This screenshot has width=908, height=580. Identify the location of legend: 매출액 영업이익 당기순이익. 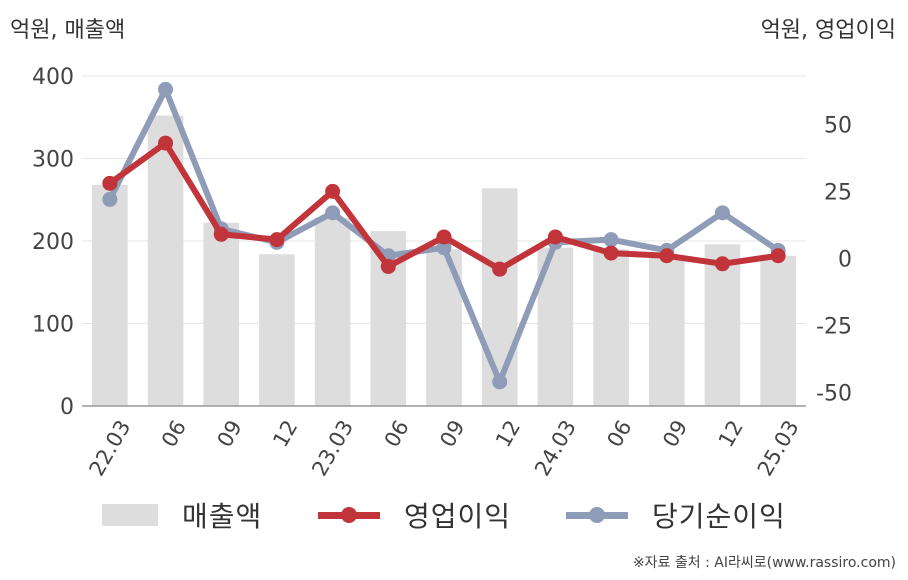
(454, 515).